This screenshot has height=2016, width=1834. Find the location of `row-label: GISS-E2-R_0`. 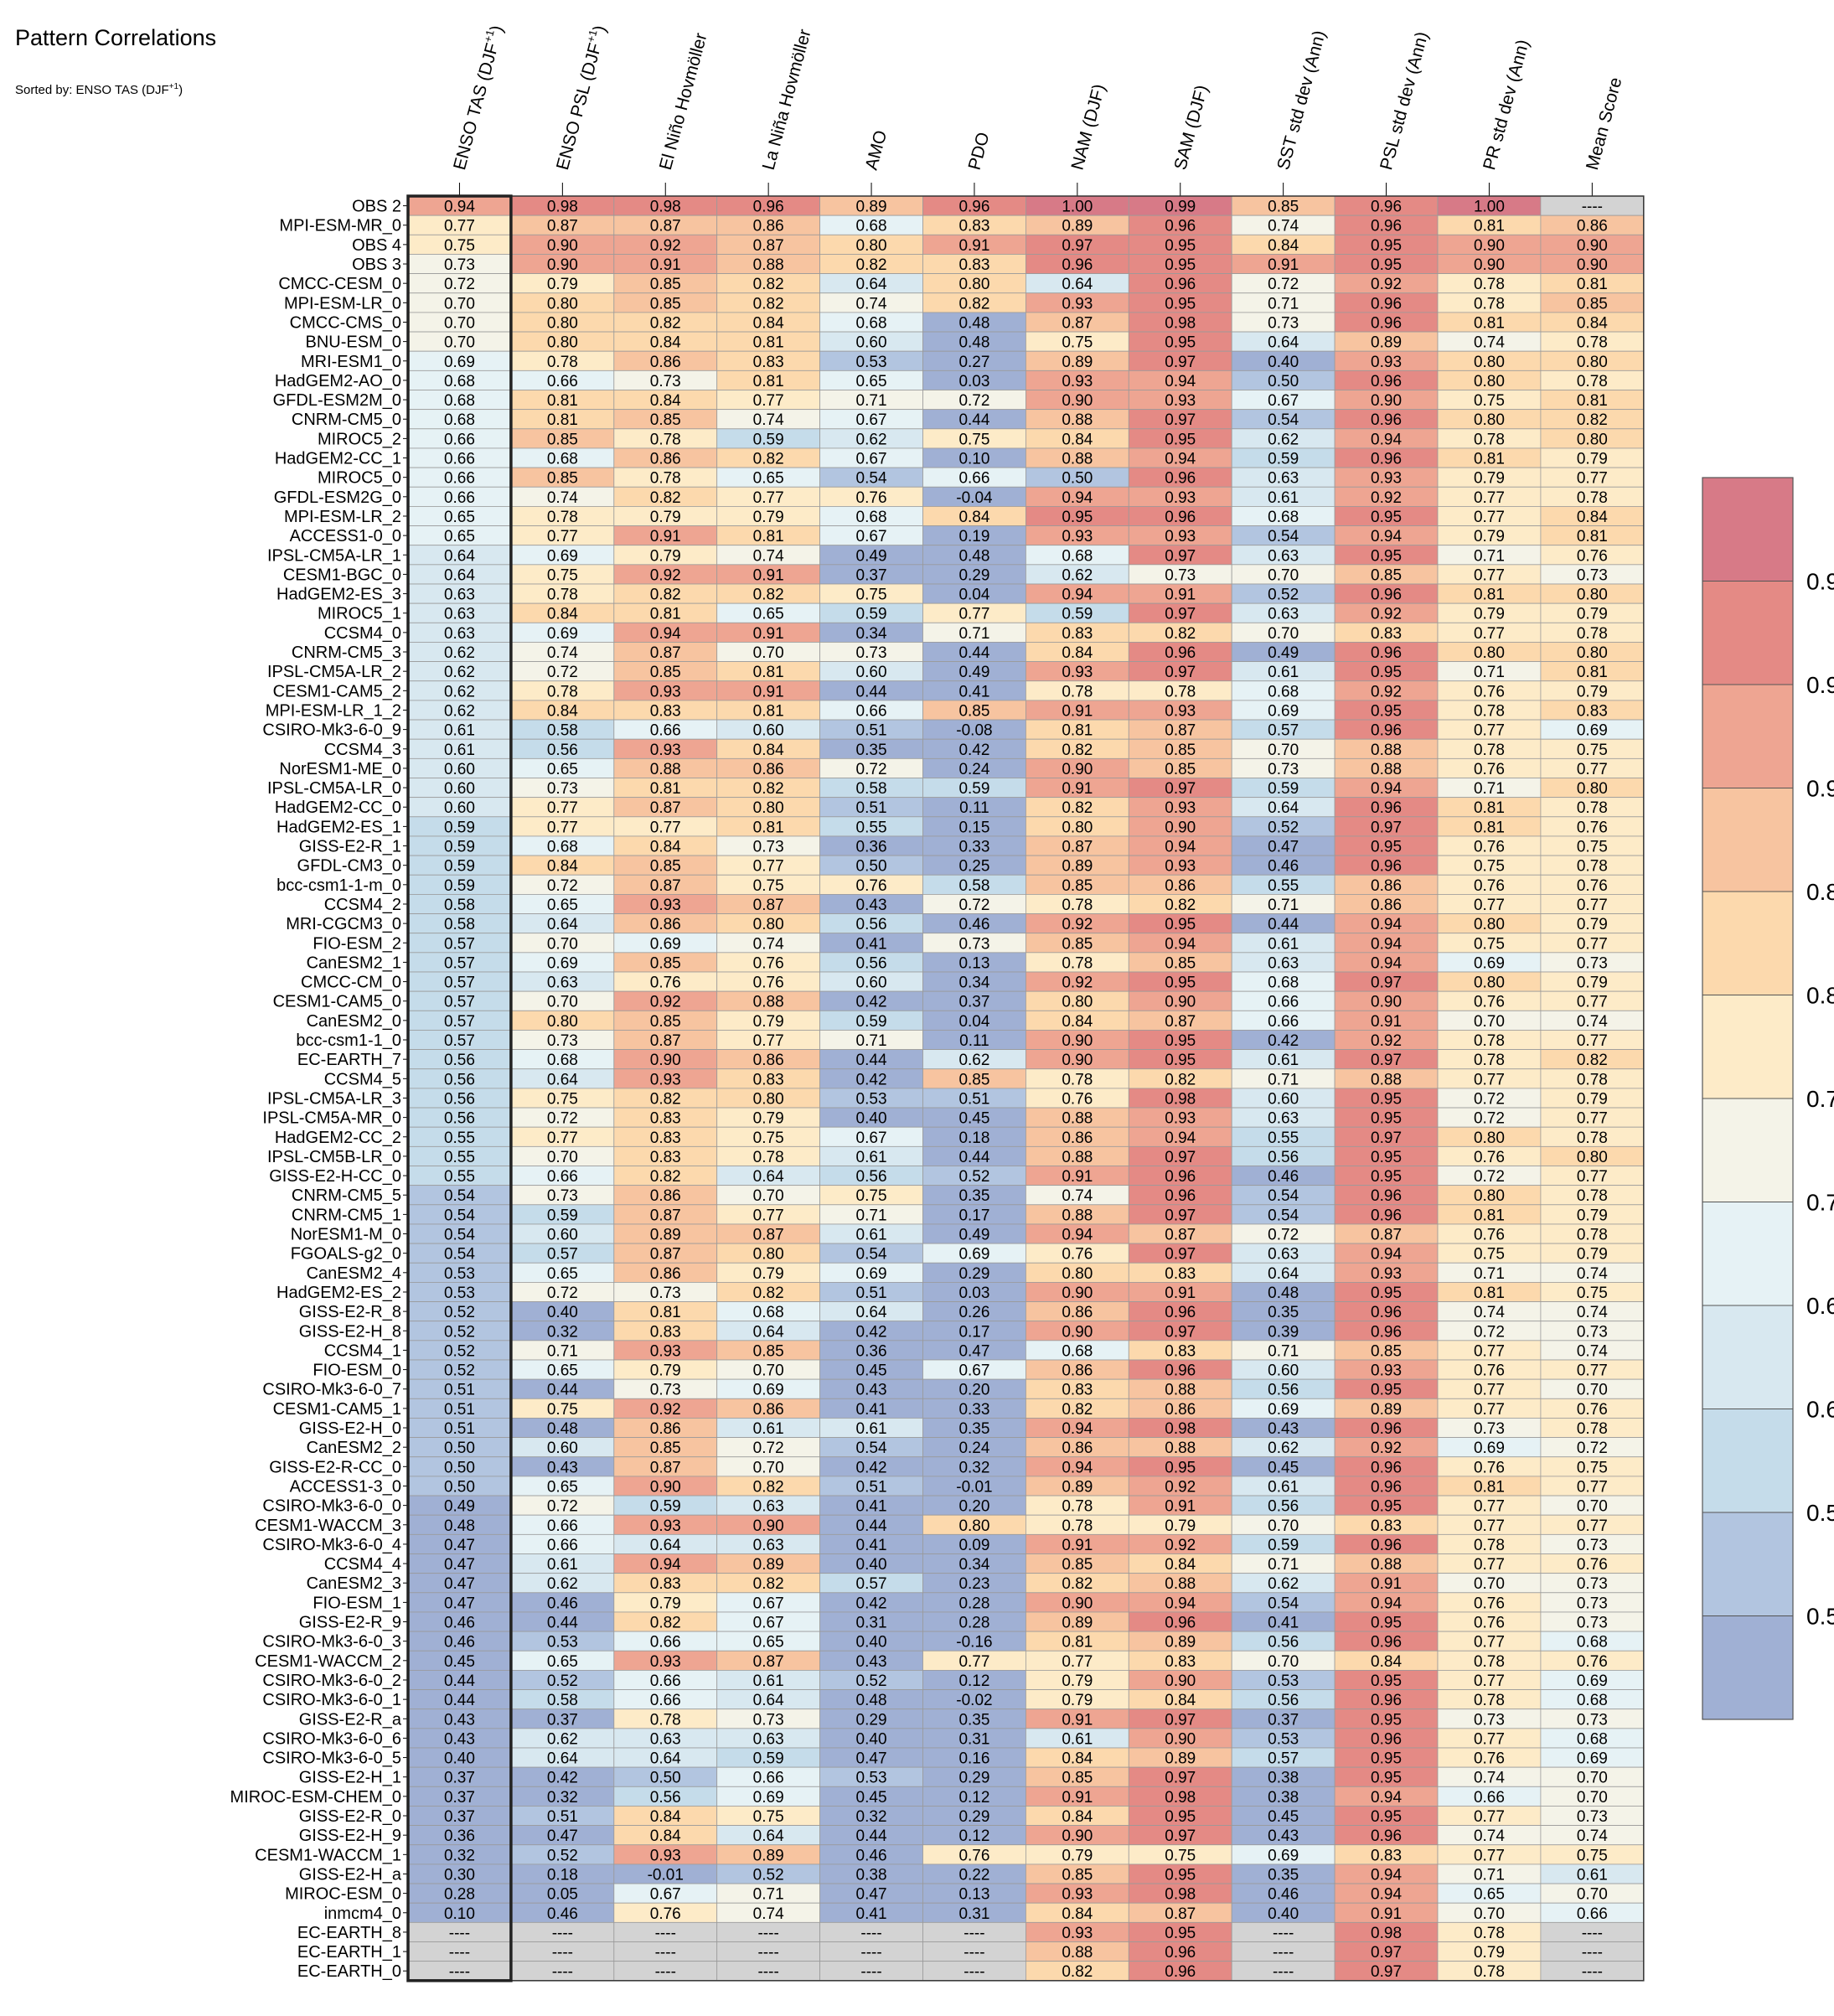

row-label: GISS-E2-R_0 is located at coordinates (350, 1816).